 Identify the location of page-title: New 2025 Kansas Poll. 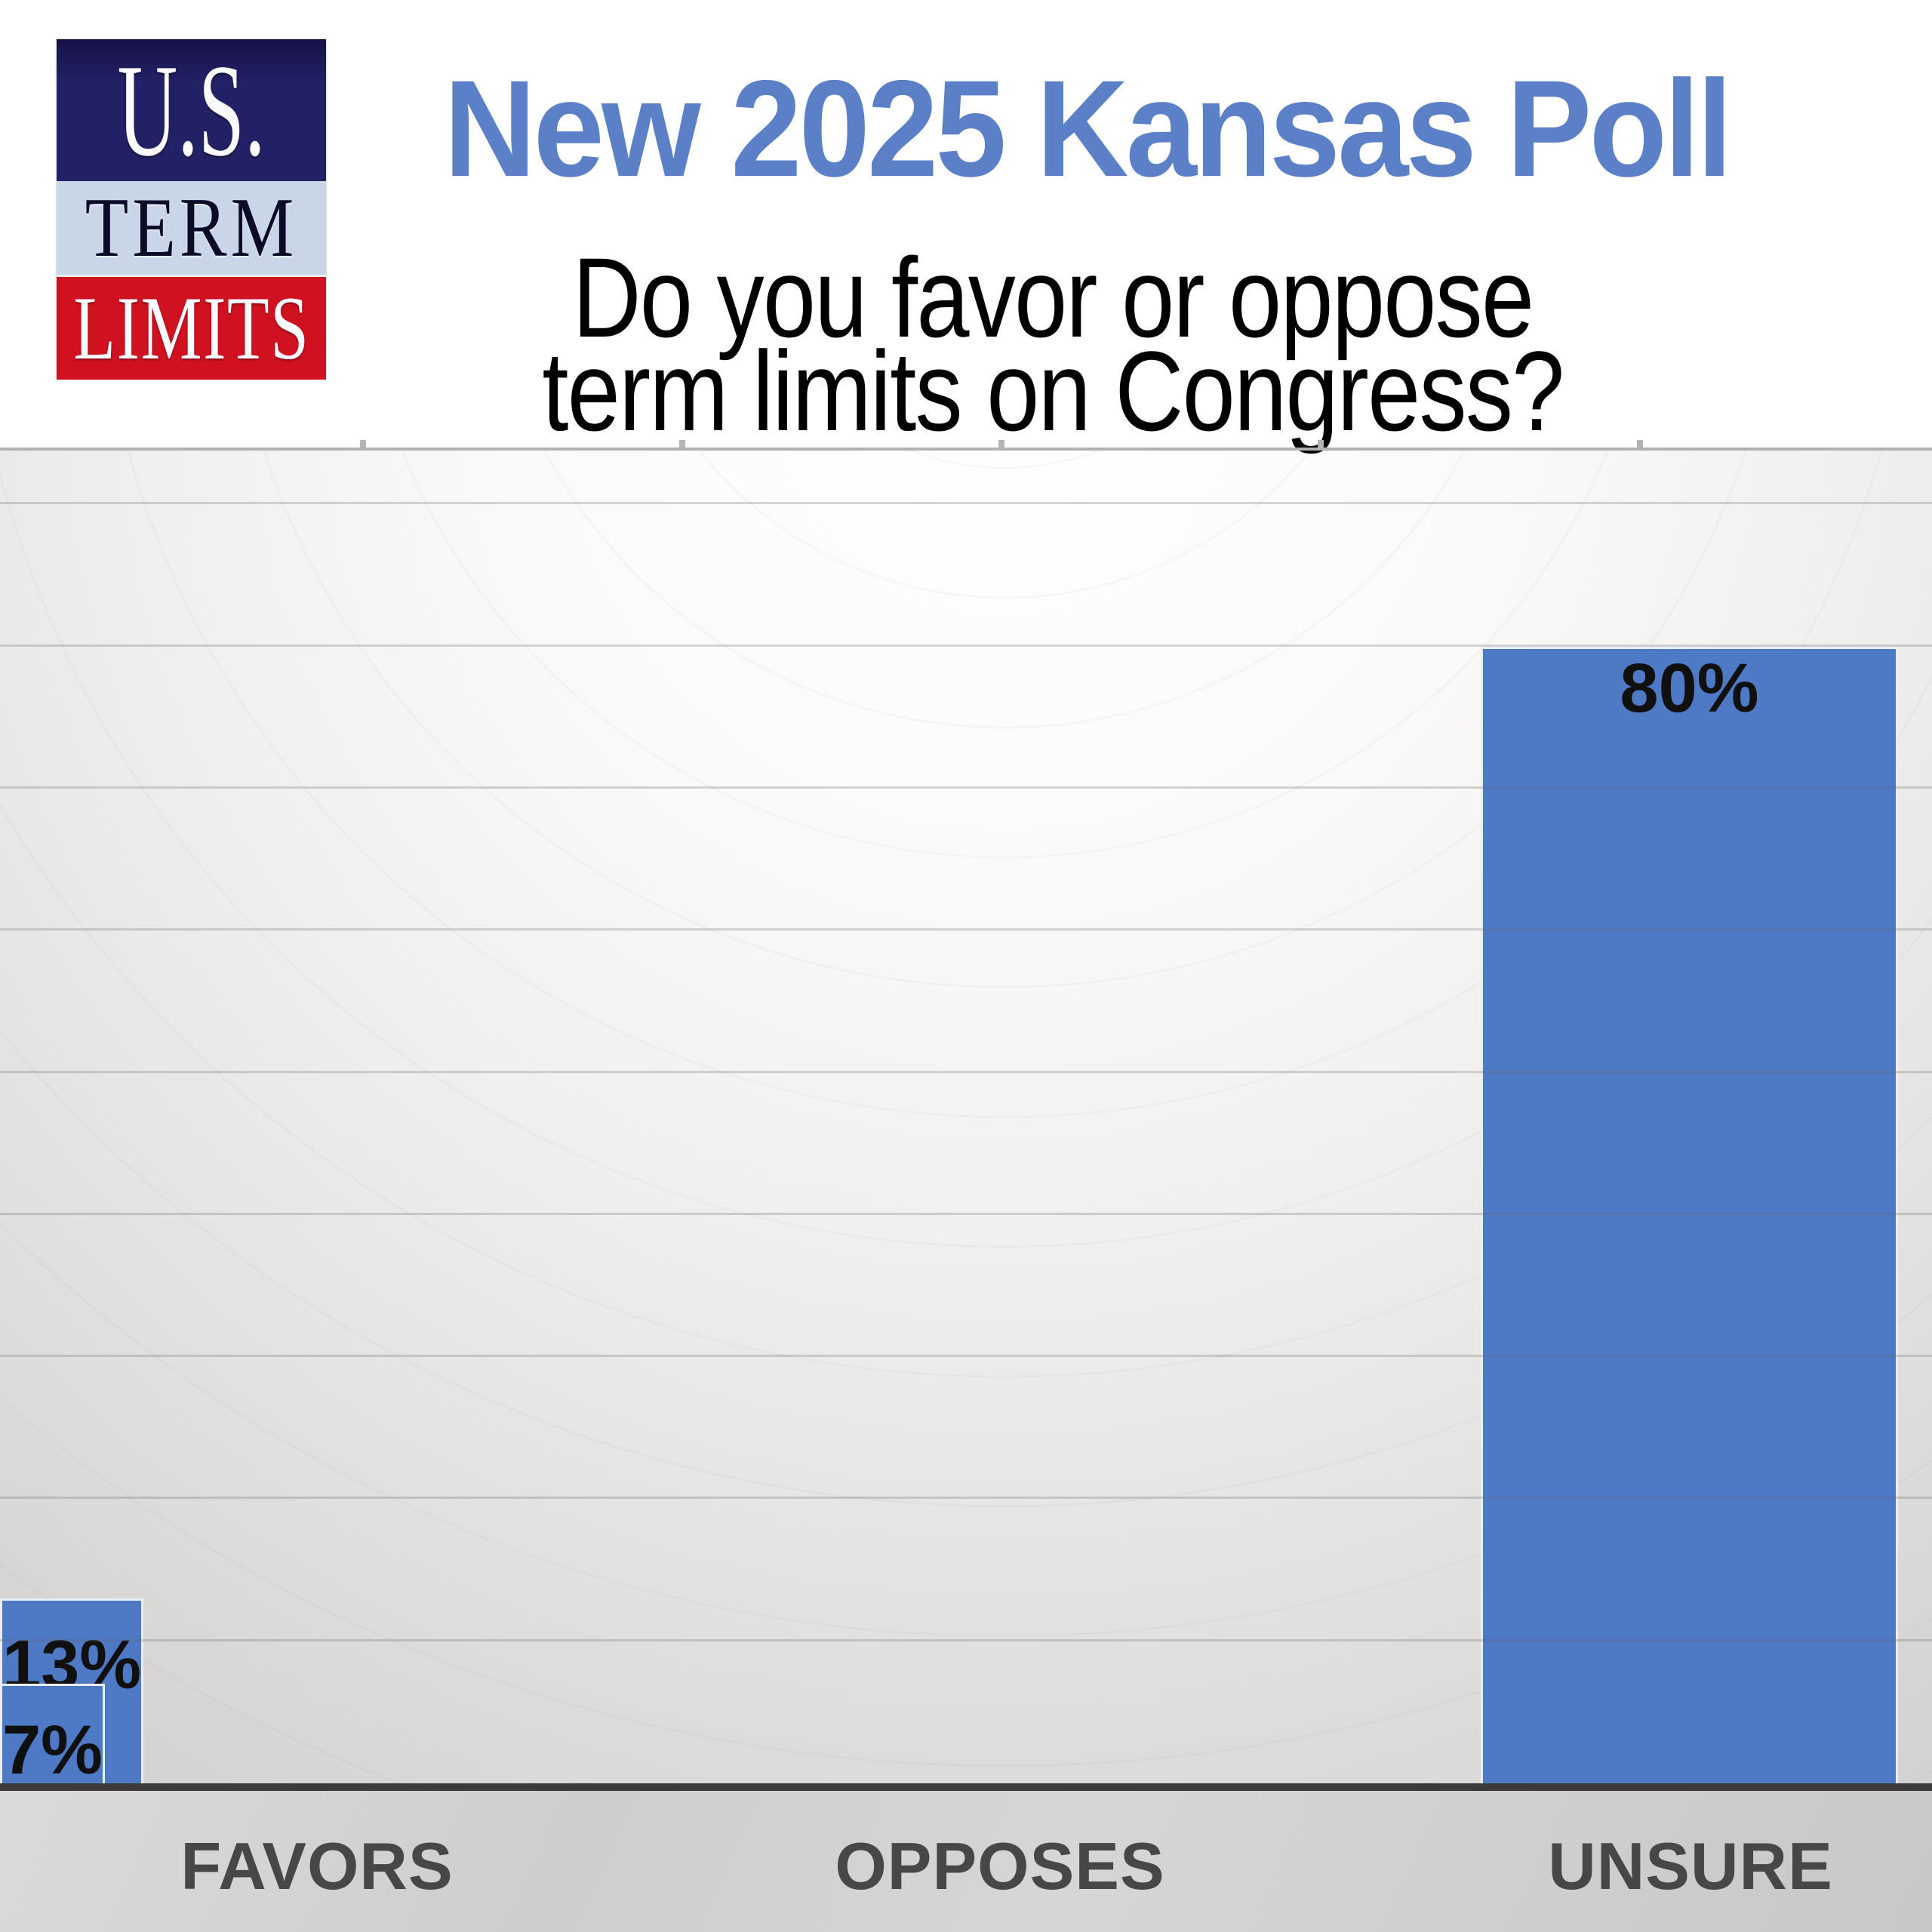
(1088, 128).